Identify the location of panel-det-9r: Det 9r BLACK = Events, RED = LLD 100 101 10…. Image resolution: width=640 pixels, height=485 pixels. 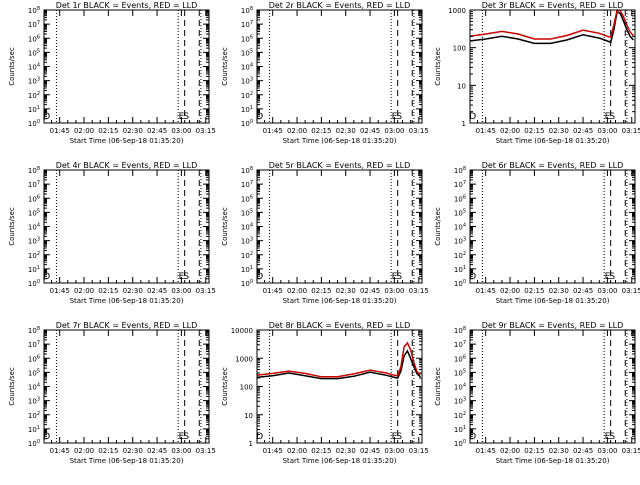
(537, 393).